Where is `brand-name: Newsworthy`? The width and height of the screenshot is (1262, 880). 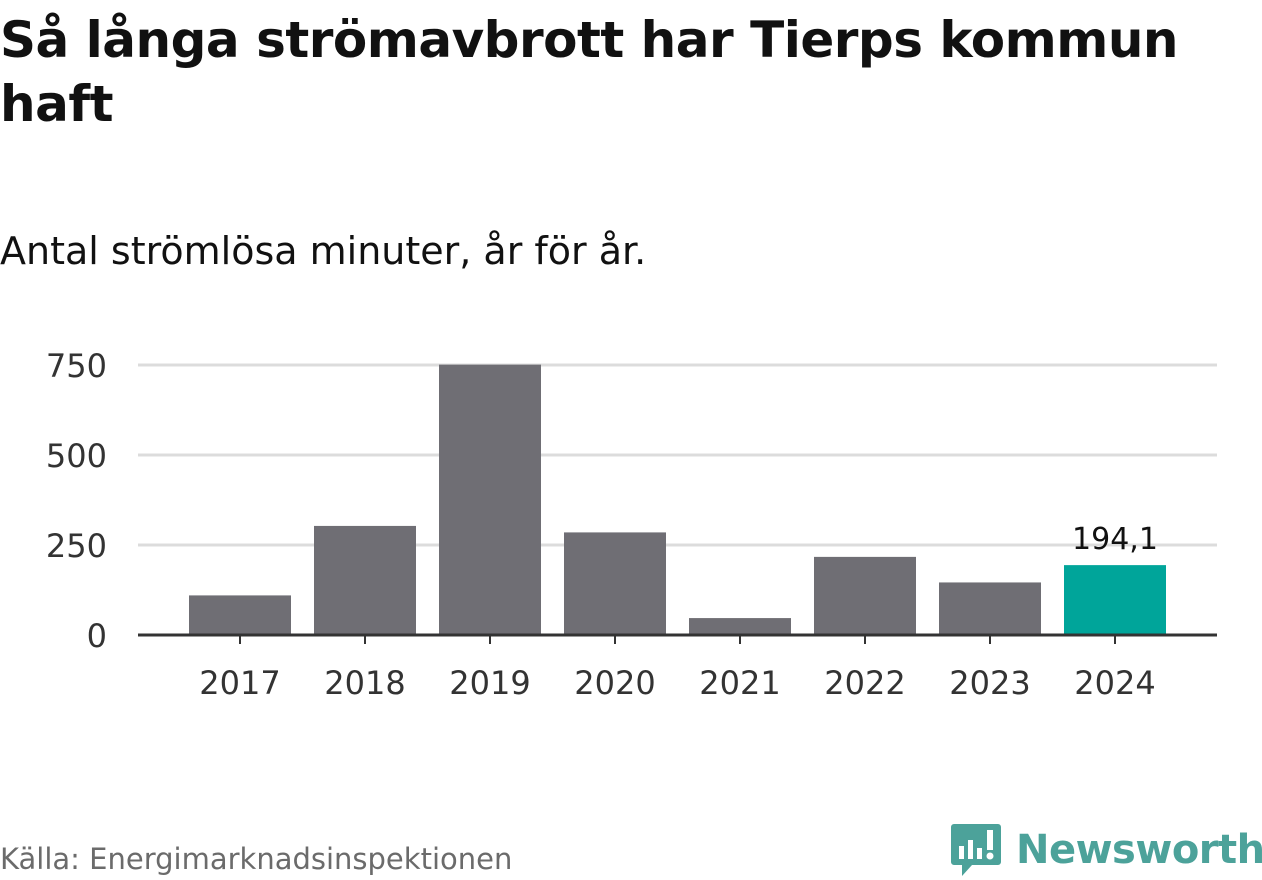
brand-name: Newsworthy is located at coordinates (1139, 850).